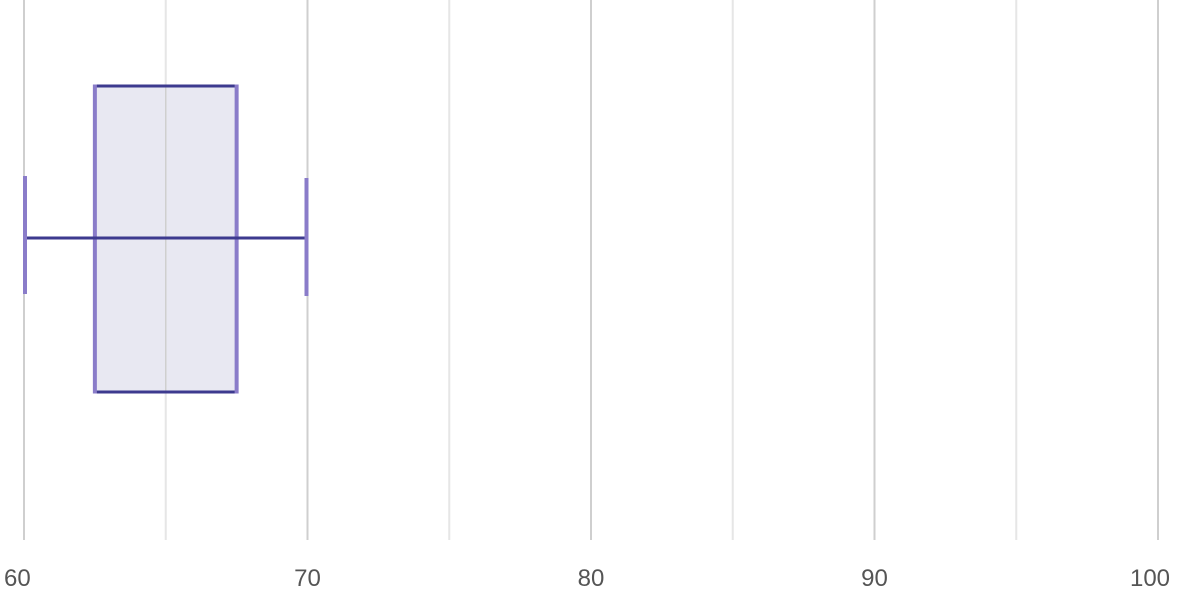  I want to click on x-tick-label: 70, so click(307, 578).